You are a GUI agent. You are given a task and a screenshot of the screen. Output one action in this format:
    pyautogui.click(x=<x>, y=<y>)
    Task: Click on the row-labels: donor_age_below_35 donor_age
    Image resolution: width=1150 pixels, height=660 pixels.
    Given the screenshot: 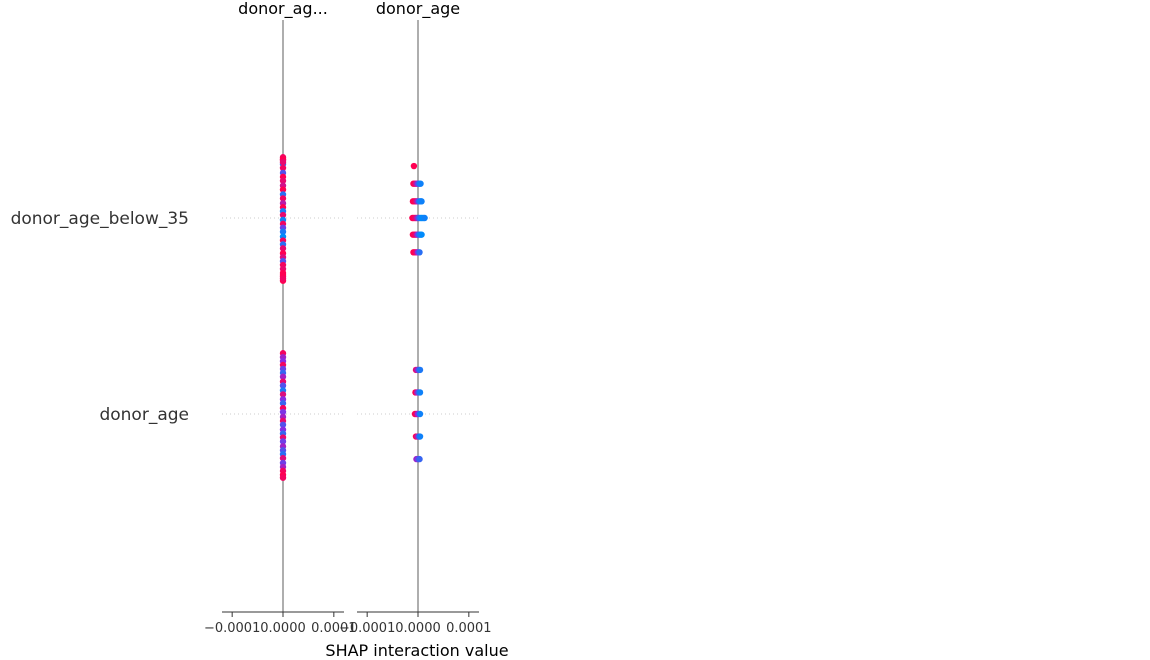 What is the action you would take?
    pyautogui.click(x=100, y=317)
    